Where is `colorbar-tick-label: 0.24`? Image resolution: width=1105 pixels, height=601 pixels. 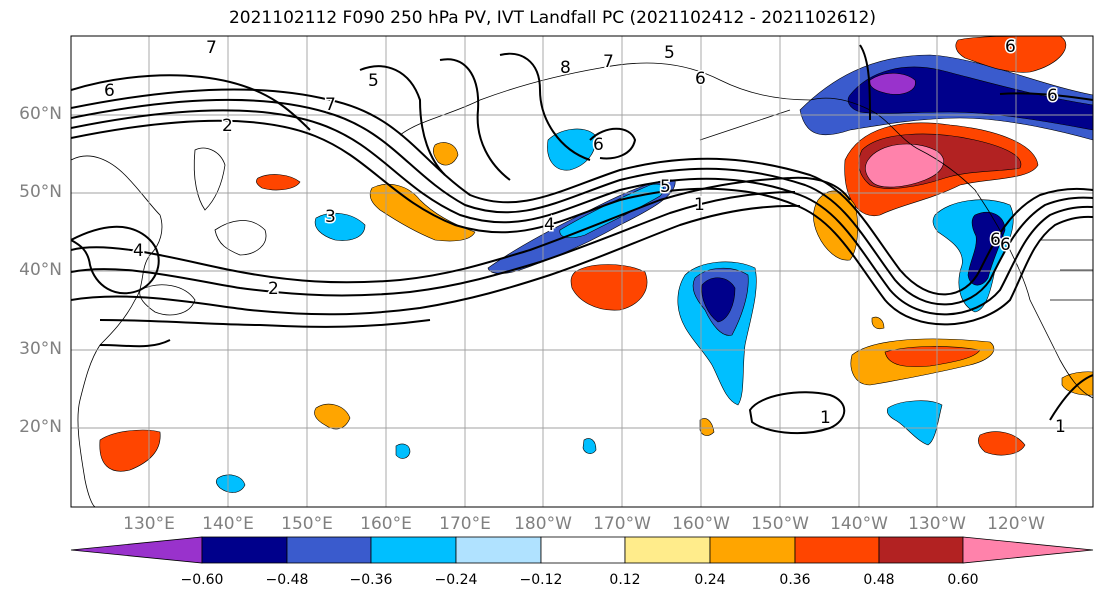 colorbar-tick-label: 0.24 is located at coordinates (710, 580).